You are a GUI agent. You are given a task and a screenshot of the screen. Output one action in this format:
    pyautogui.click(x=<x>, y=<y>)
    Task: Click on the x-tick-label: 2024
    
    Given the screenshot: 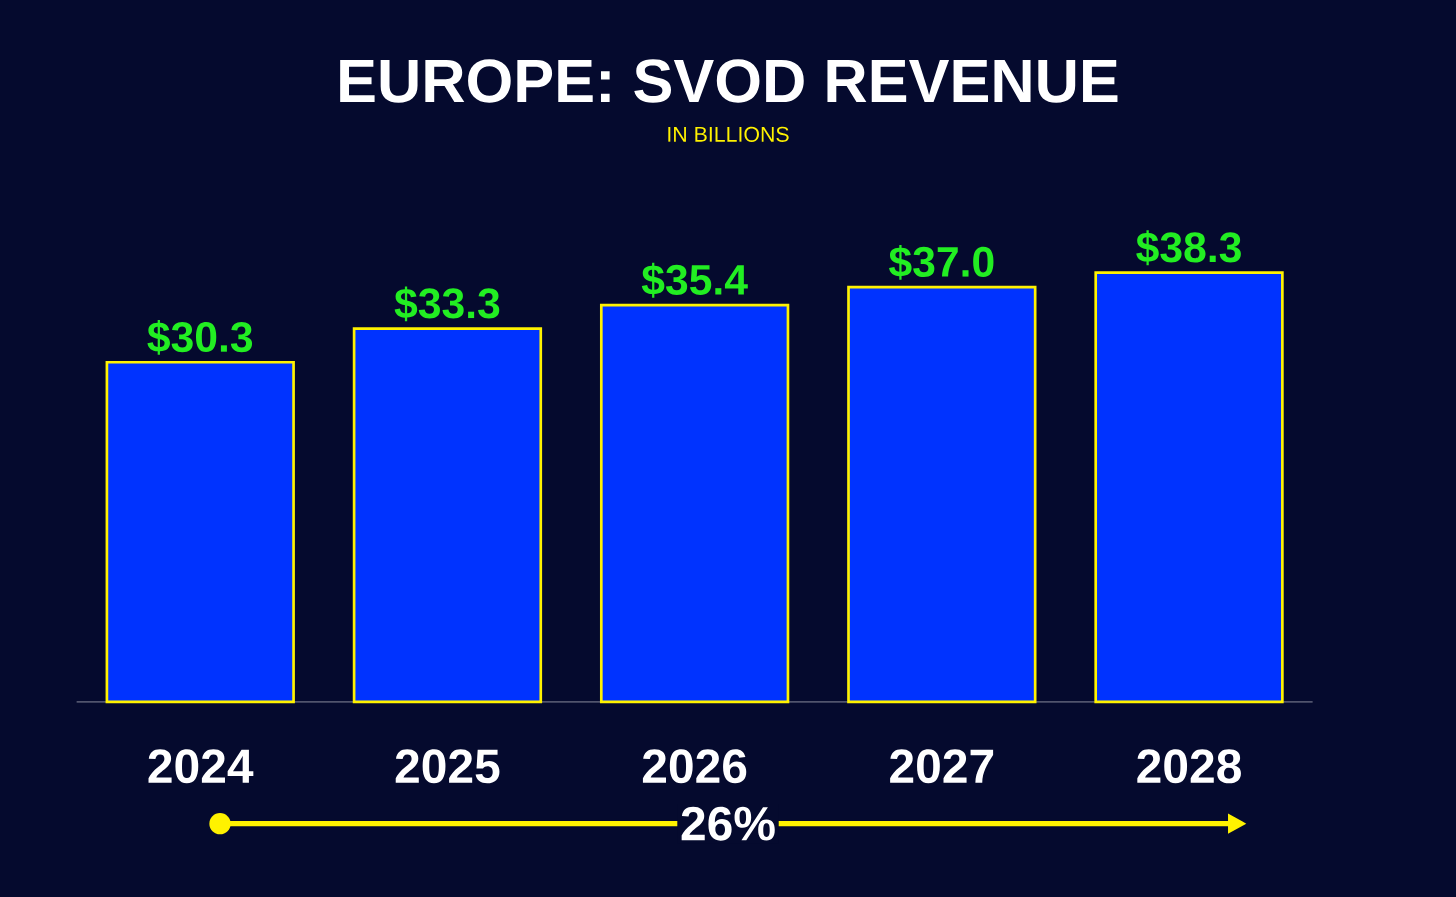 What is the action you would take?
    pyautogui.click(x=201, y=766)
    